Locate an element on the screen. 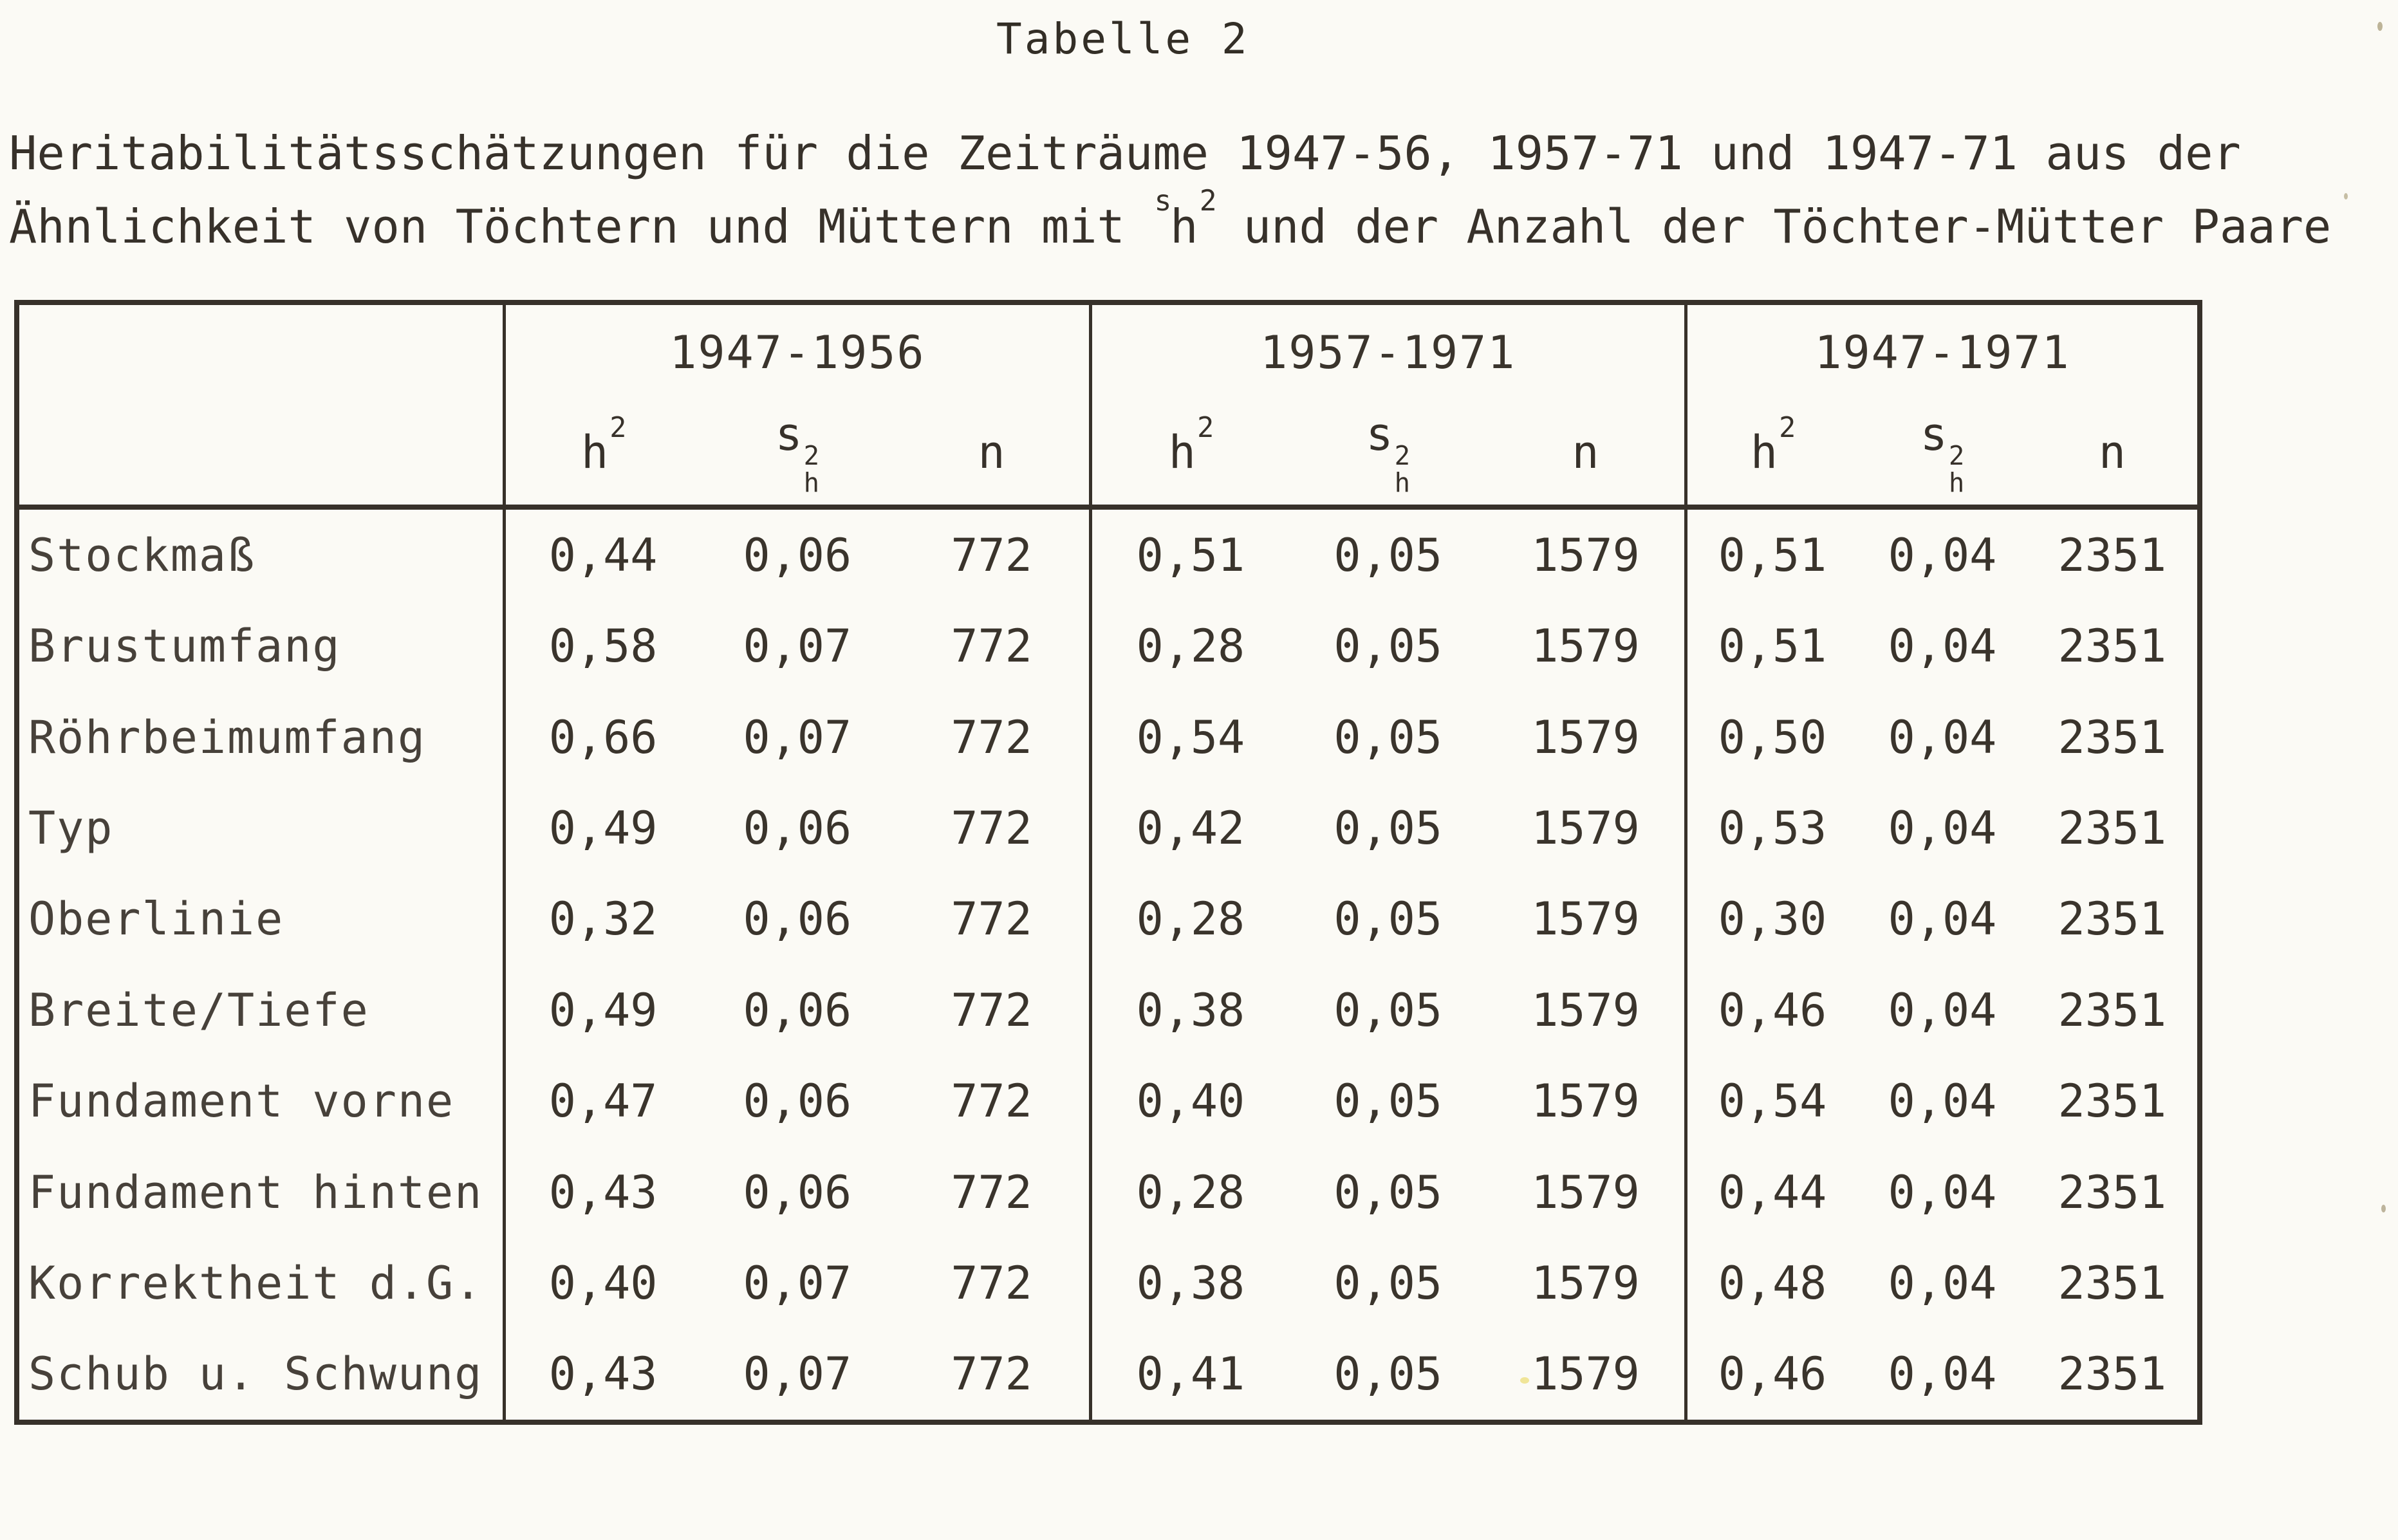 The height and width of the screenshot is (1540, 2398). period-group-cells: 0,40 0,05 1579 is located at coordinates (1386, 1101).